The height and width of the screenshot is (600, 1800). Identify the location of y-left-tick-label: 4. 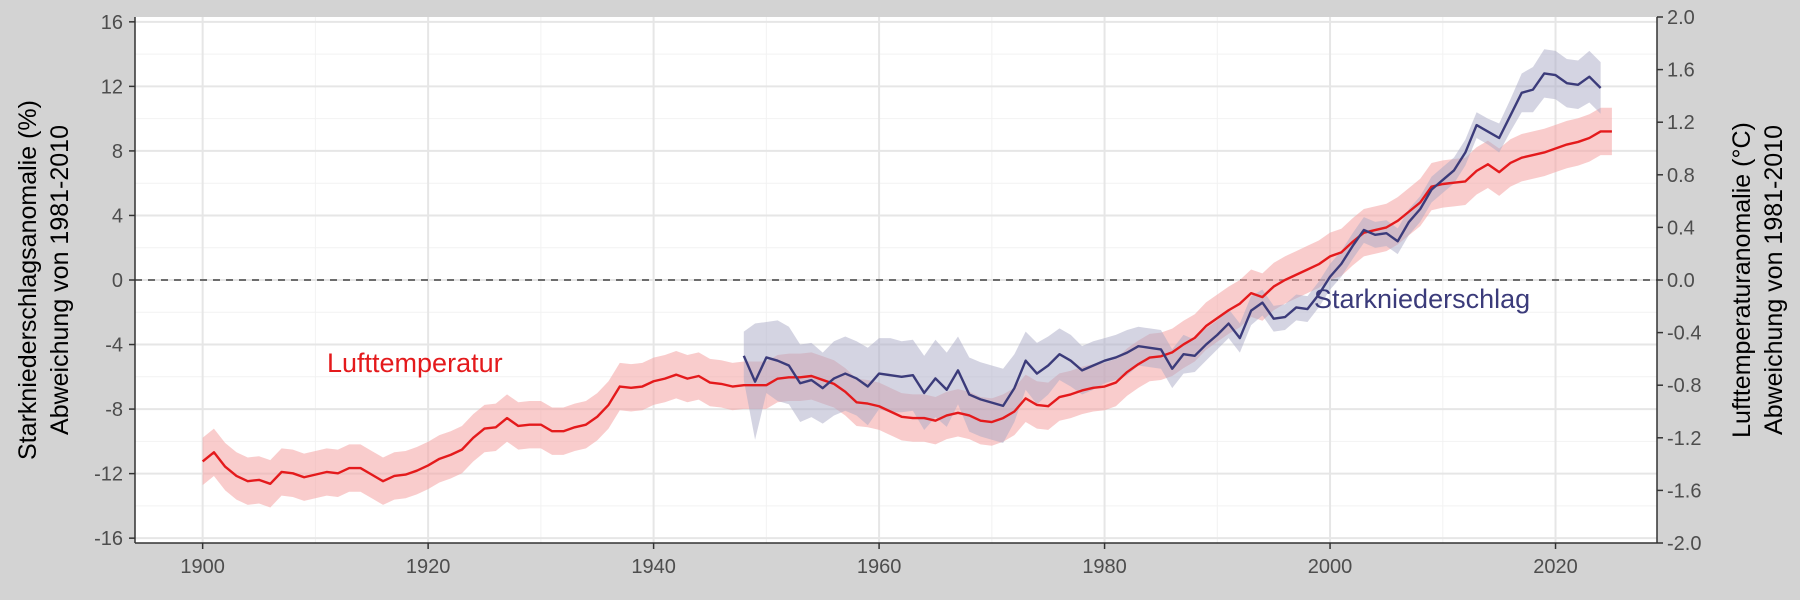
(117, 216).